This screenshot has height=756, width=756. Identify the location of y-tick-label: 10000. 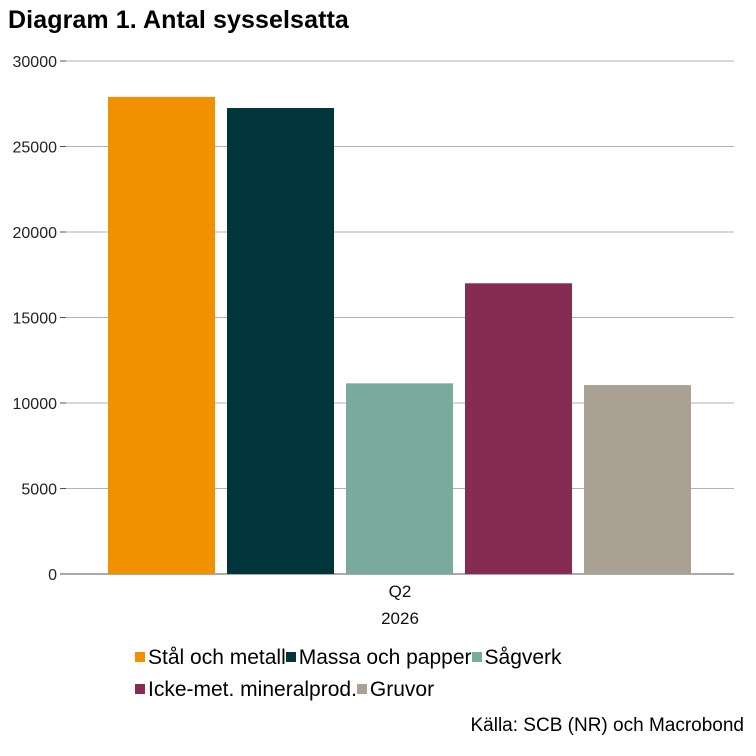
(35, 404).